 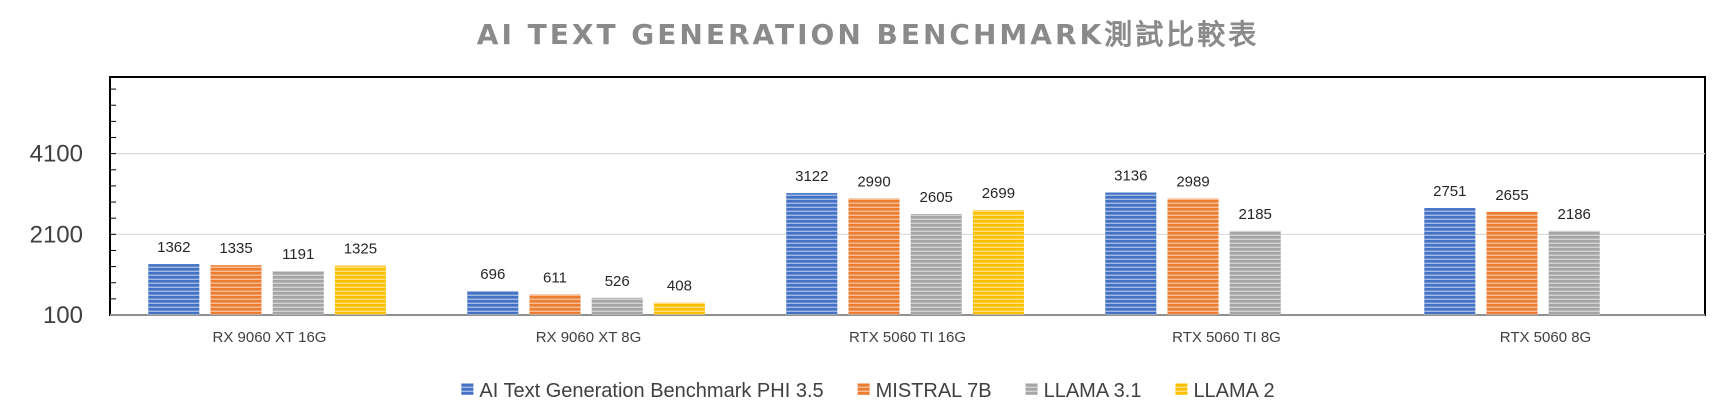 I want to click on data-label: 2655, so click(x=1511, y=195).